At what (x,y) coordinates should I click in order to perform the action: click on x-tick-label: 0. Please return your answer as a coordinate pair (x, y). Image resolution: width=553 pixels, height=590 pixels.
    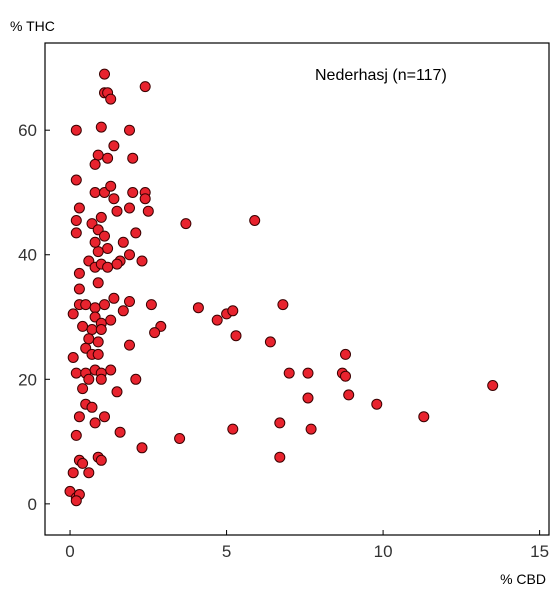
    Looking at the image, I should click on (69, 551).